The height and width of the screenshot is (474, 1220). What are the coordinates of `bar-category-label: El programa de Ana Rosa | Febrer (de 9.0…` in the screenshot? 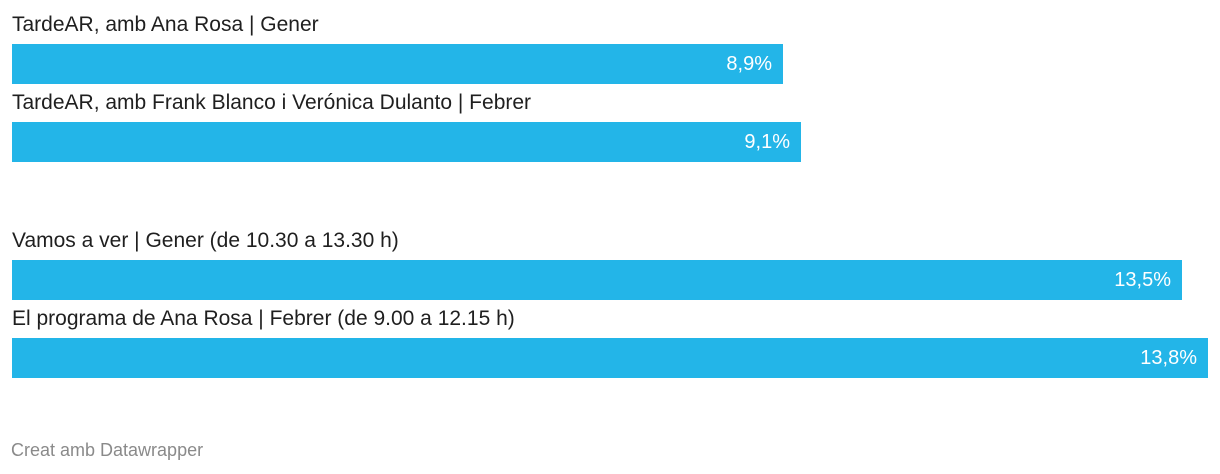 It's located at (263, 318).